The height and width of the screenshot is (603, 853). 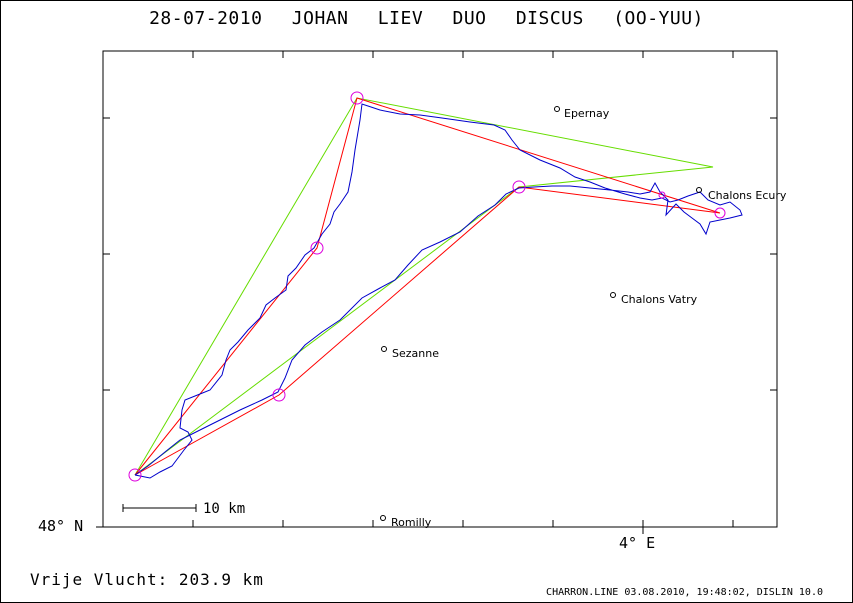 I want to click on place-label: Chalons Ecury, so click(x=747, y=195).